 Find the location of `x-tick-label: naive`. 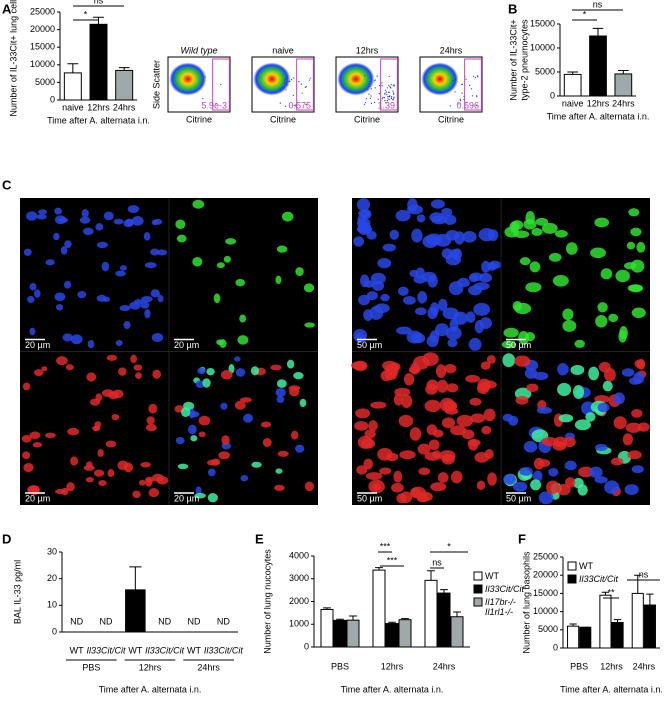

x-tick-label: naive is located at coordinates (573, 103).